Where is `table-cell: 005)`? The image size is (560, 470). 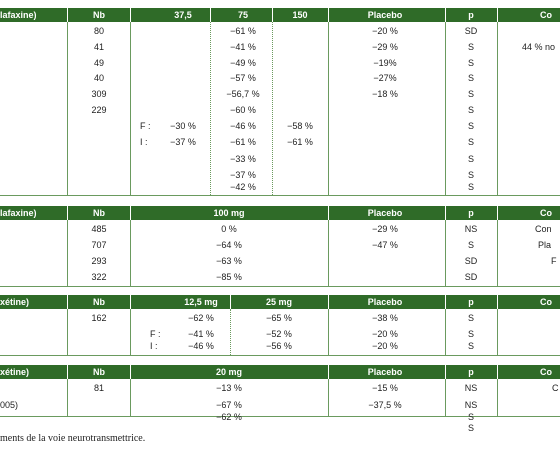
table-cell: 005) is located at coordinates (9, 405).